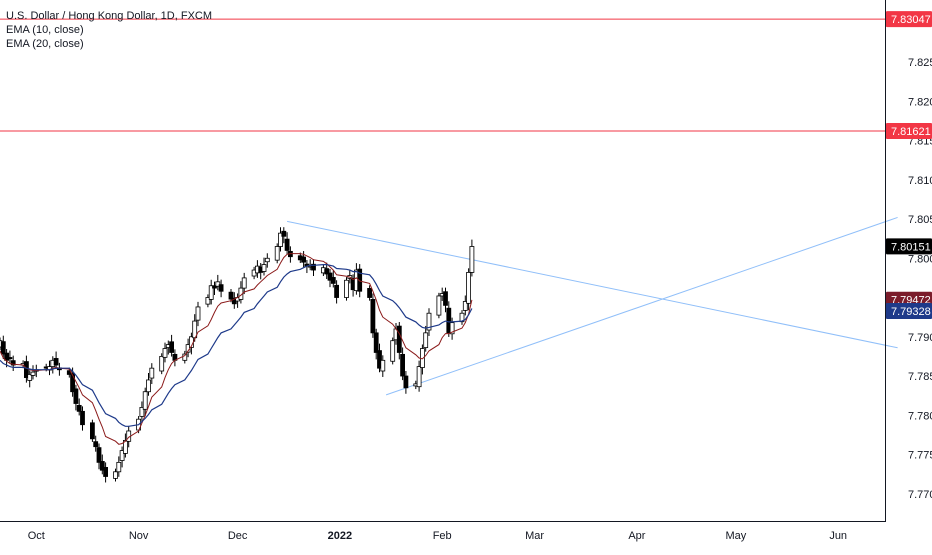 This screenshot has width=932, height=555. I want to click on time-tick-label: Apr, so click(636, 536).